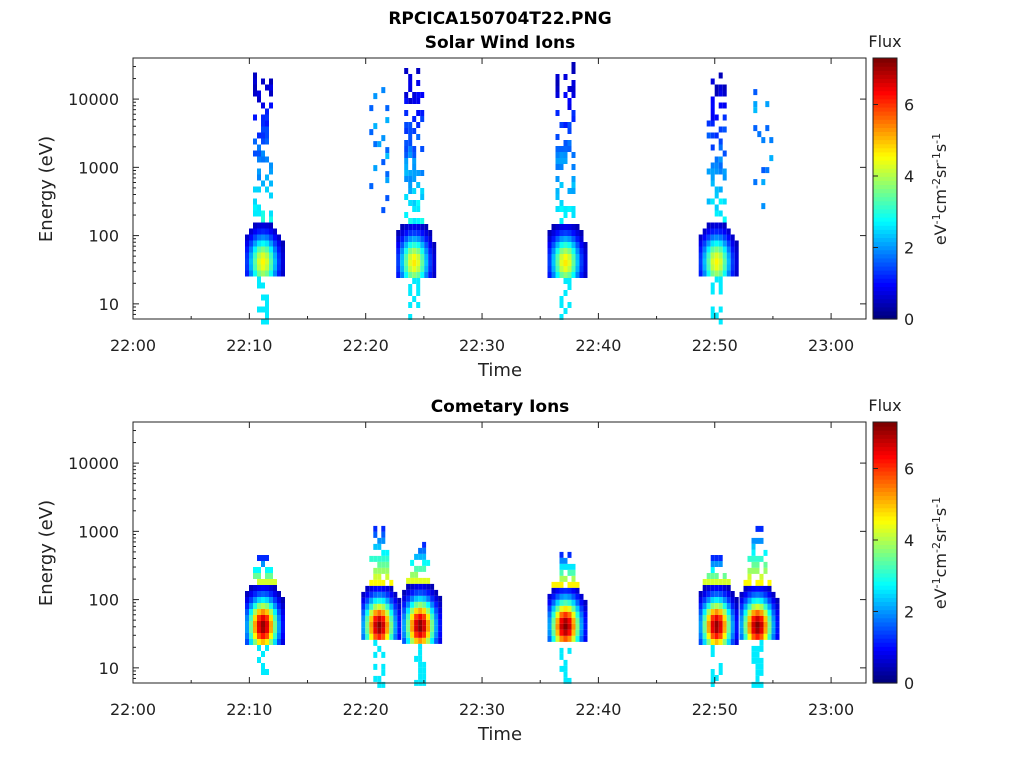 This screenshot has height=768, width=1024. I want to click on x-tick-label: 22:10, so click(249, 345).